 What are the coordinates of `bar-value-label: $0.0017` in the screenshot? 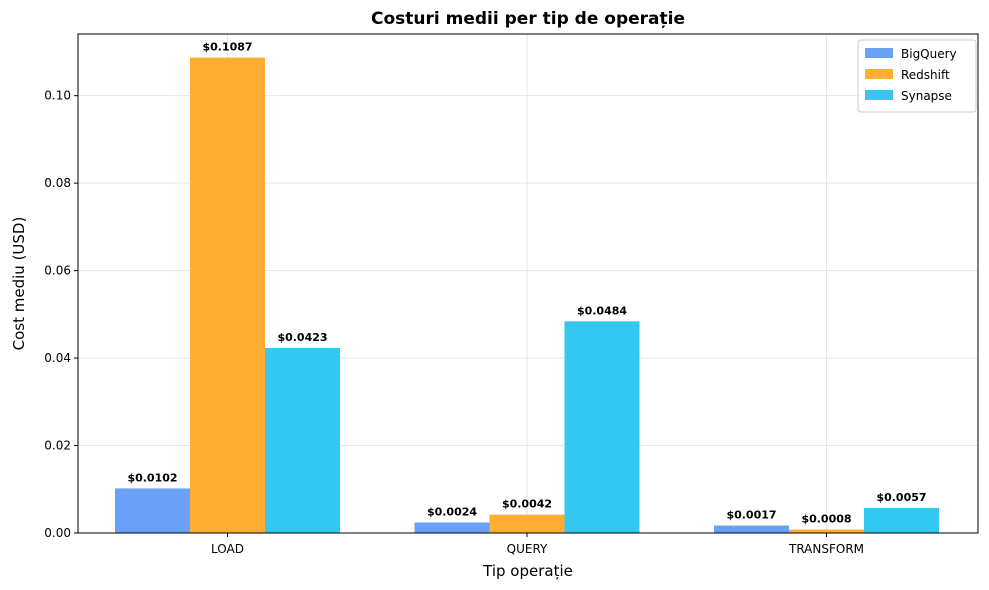 It's located at (751, 515).